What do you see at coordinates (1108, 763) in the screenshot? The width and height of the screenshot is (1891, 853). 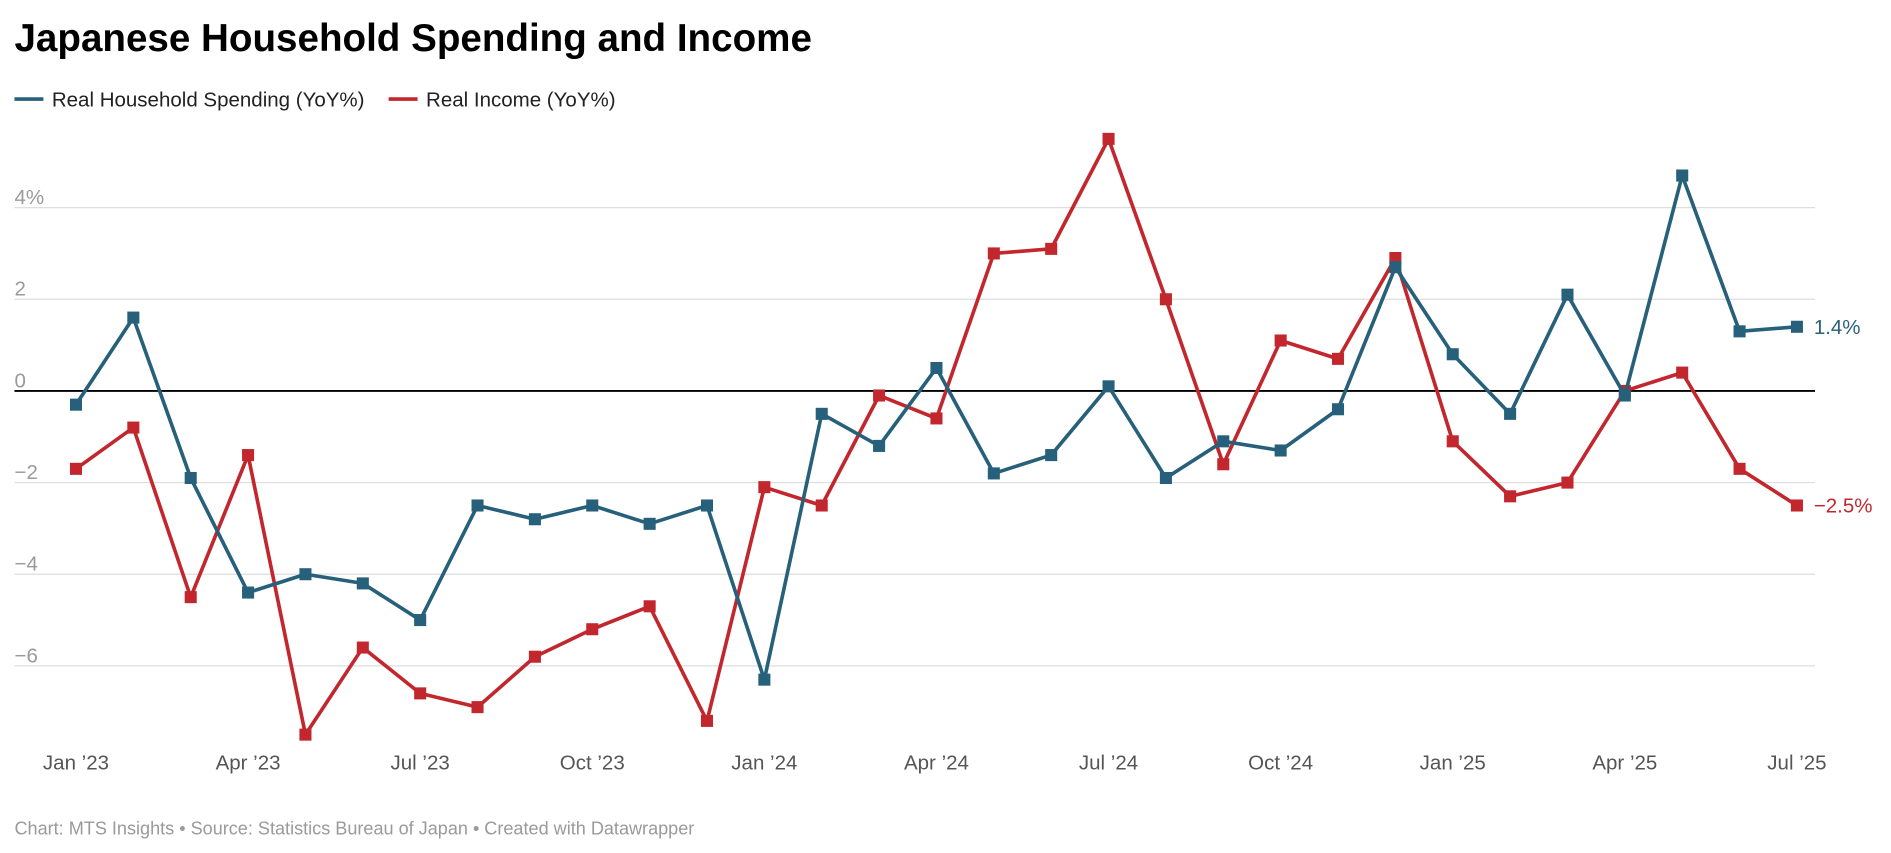 I see `x-tick-label: Jul ’24` at bounding box center [1108, 763].